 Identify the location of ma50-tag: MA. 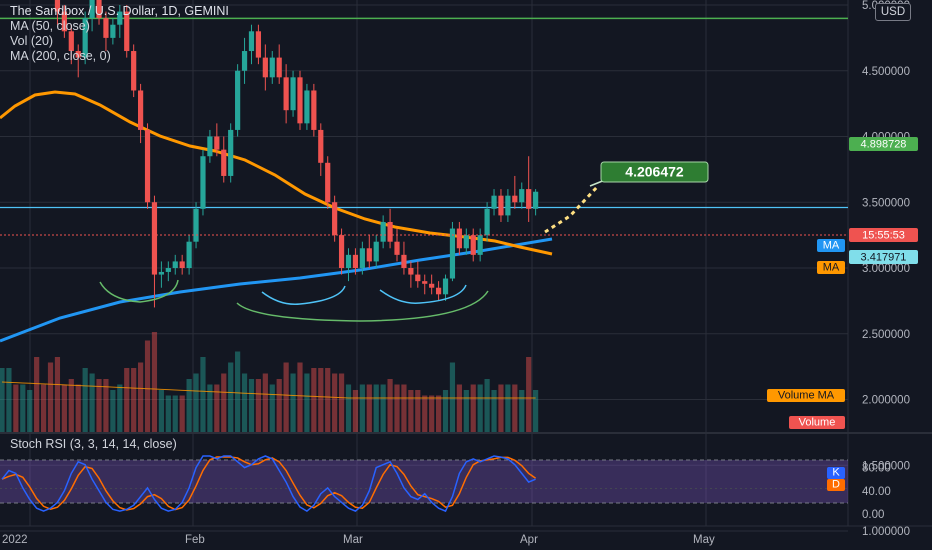
(831, 267).